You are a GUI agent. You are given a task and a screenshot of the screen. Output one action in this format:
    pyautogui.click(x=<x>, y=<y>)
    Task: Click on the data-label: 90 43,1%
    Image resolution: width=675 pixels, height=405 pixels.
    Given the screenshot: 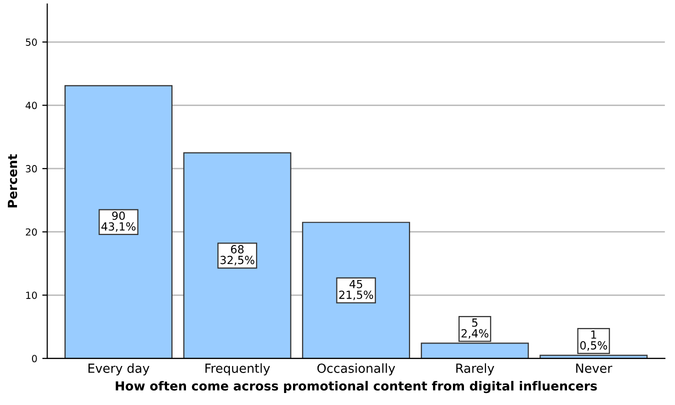 What is the action you would take?
    pyautogui.click(x=118, y=221)
    